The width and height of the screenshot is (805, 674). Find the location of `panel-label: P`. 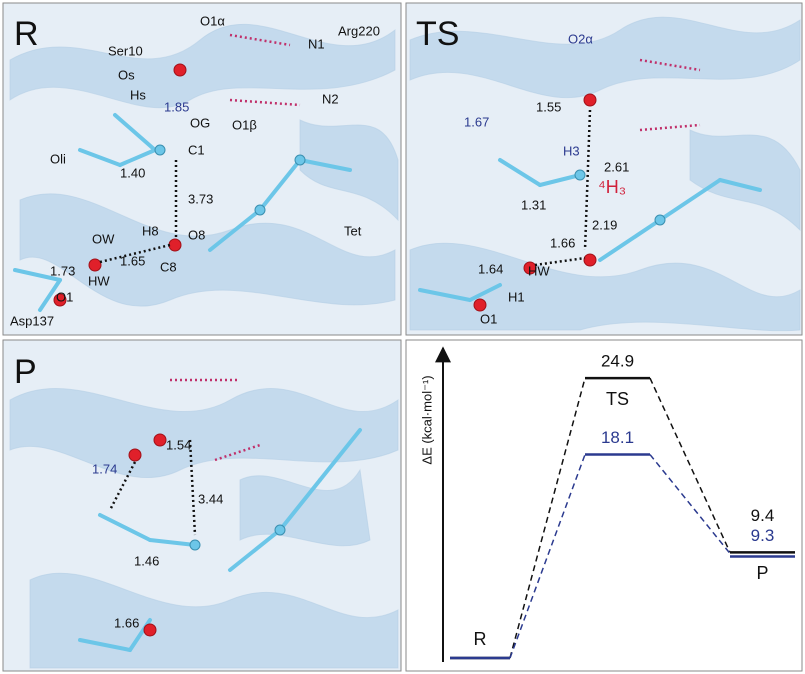

panel-label: P is located at coordinates (25, 372).